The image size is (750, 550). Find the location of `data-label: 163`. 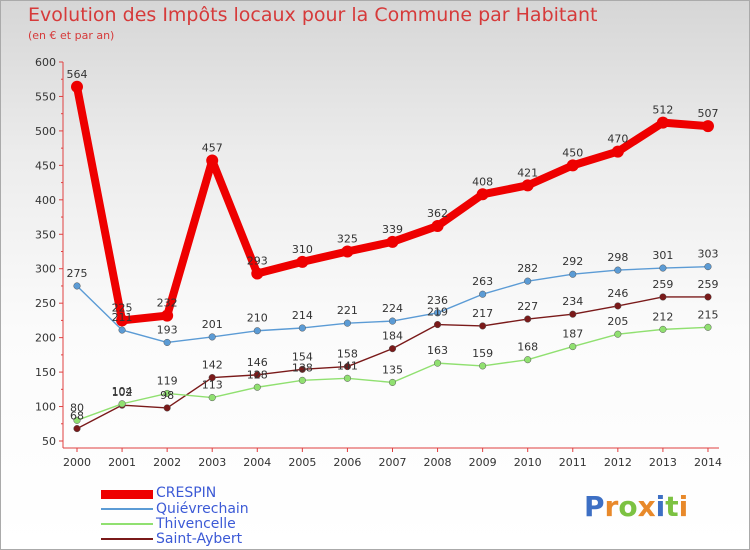

data-label: 163 is located at coordinates (437, 350).